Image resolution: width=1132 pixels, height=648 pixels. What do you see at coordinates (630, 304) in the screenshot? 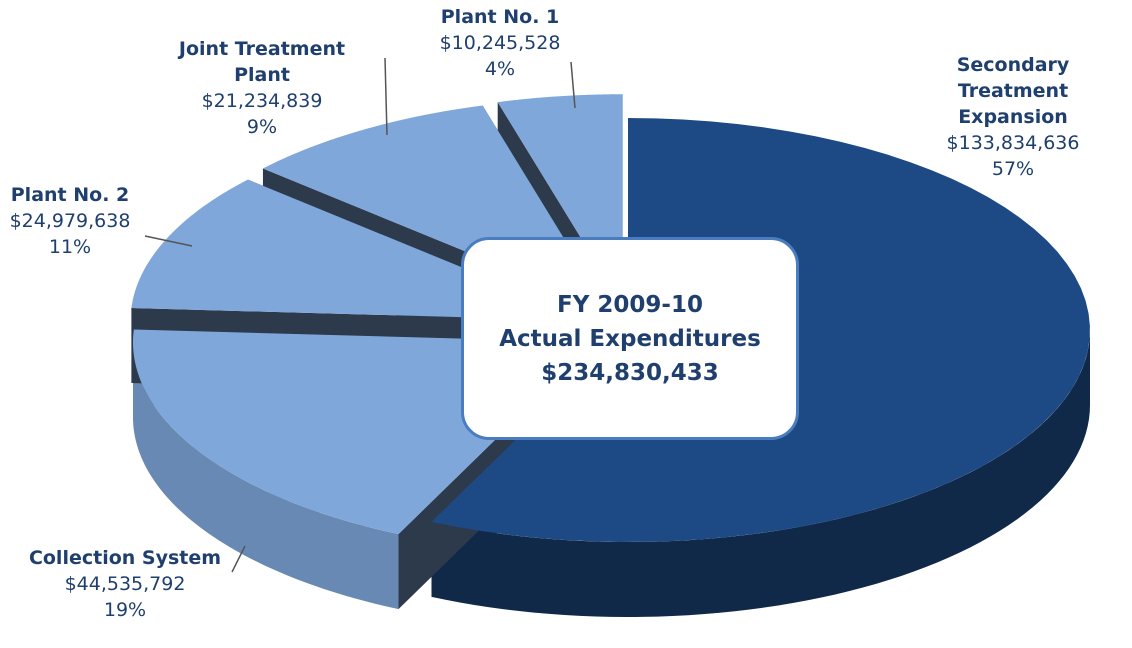
I see `center-line: FY 2009-10` at bounding box center [630, 304].